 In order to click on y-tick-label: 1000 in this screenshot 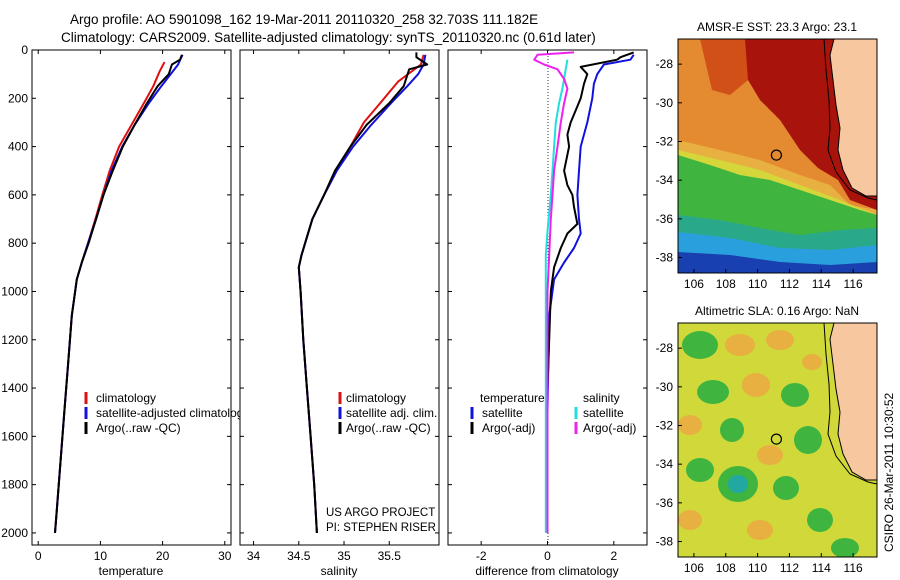, I will do `click(14, 291)`.